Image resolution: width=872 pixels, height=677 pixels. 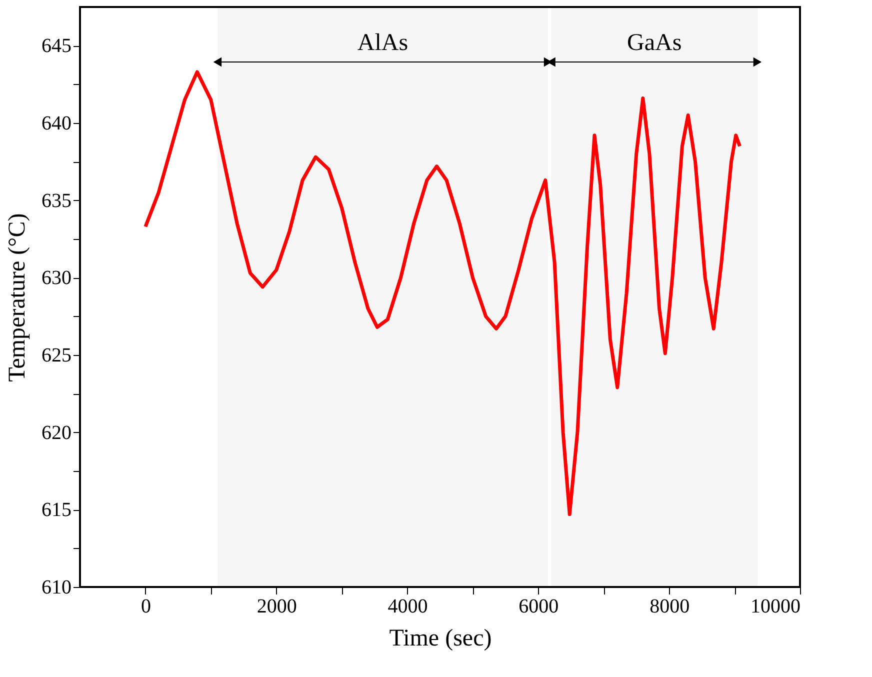 I want to click on y-tick-label: 615, so click(x=57, y=510).